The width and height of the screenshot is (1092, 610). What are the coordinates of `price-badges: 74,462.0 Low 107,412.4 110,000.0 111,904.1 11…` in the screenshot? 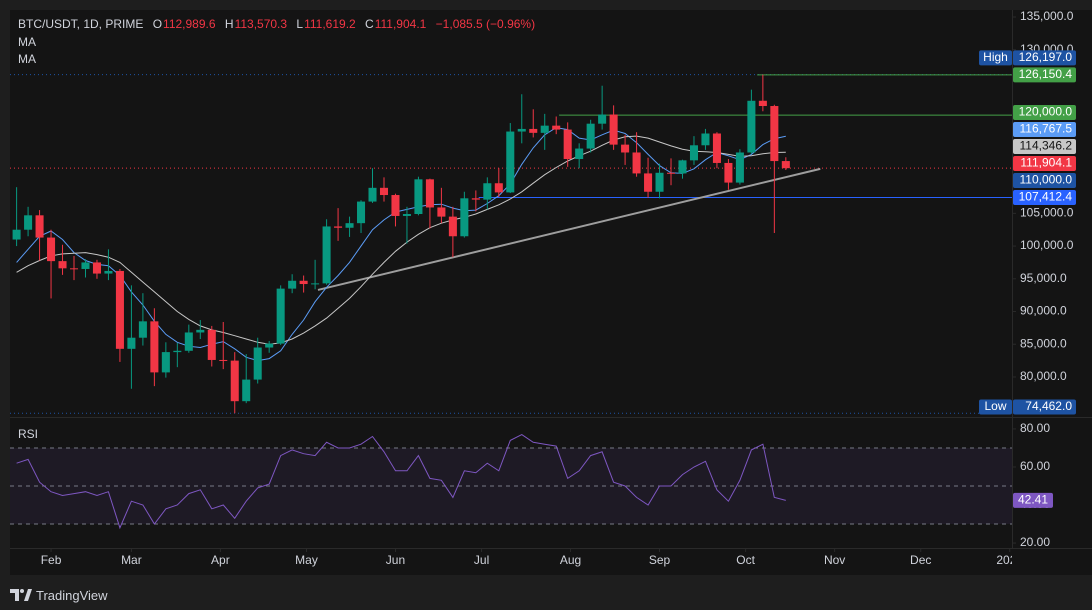 It's located at (1027, 279).